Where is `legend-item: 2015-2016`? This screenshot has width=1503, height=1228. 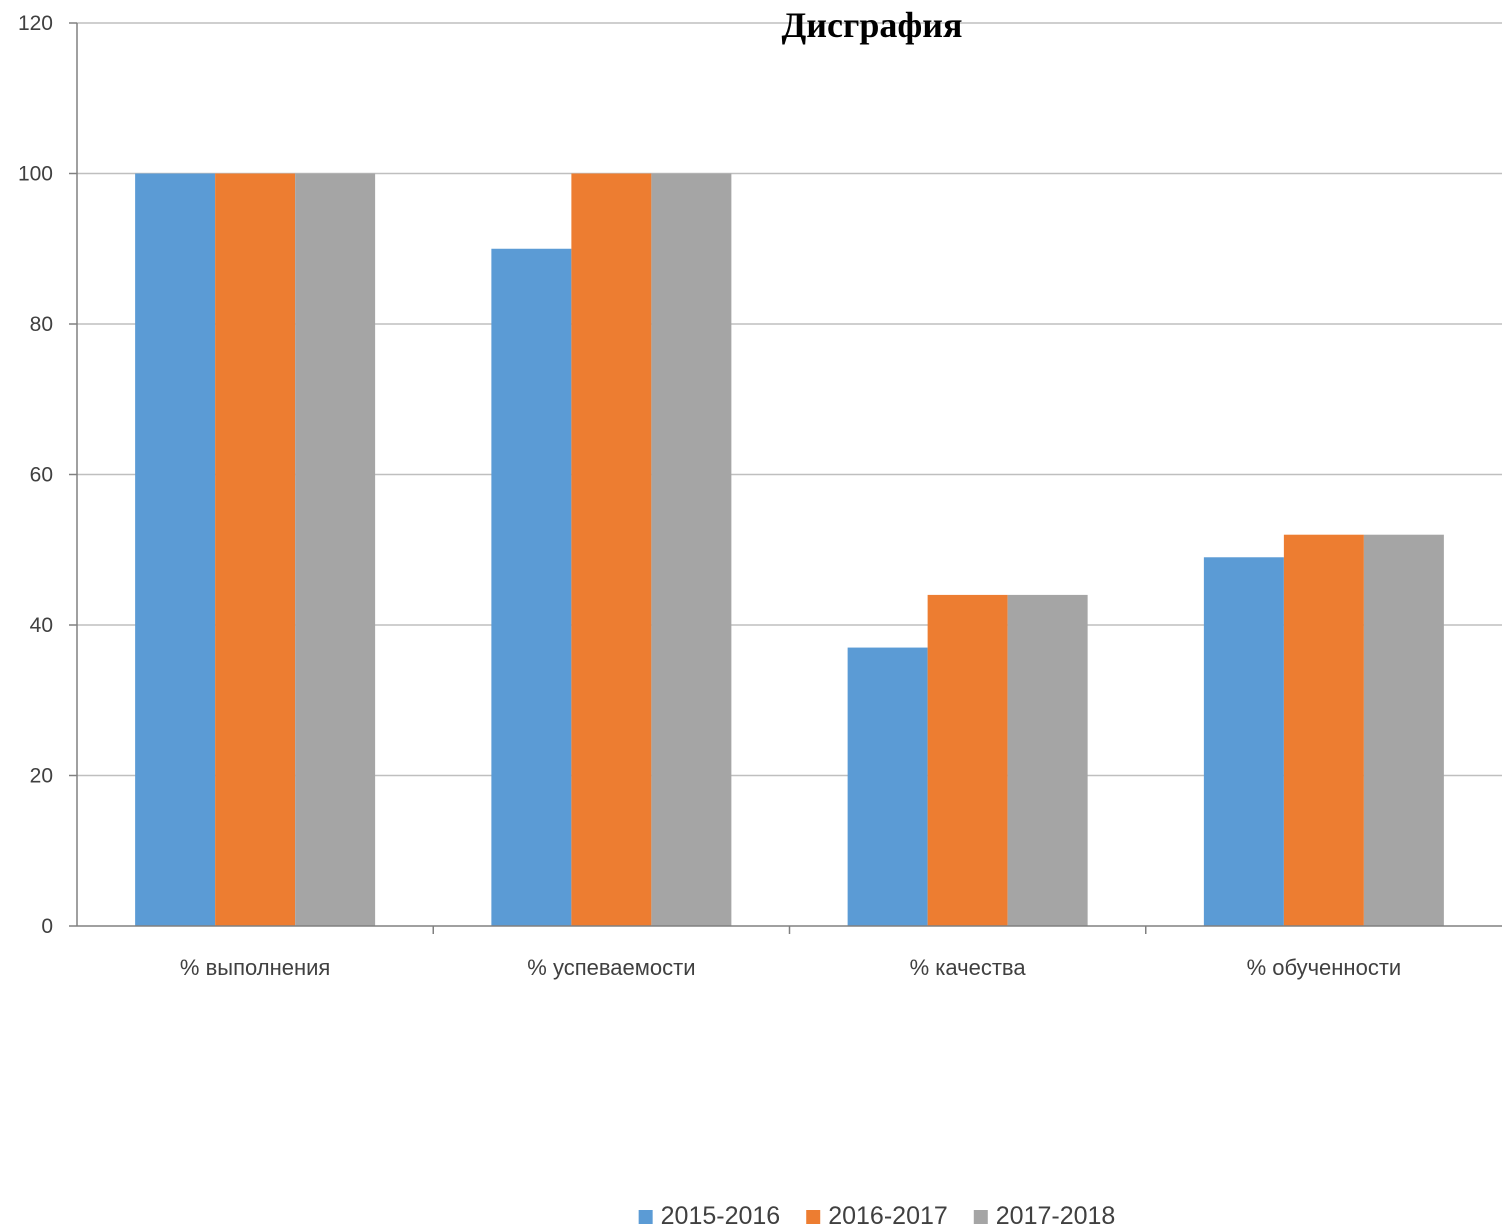 legend-item: 2015-2016 is located at coordinates (709, 1215).